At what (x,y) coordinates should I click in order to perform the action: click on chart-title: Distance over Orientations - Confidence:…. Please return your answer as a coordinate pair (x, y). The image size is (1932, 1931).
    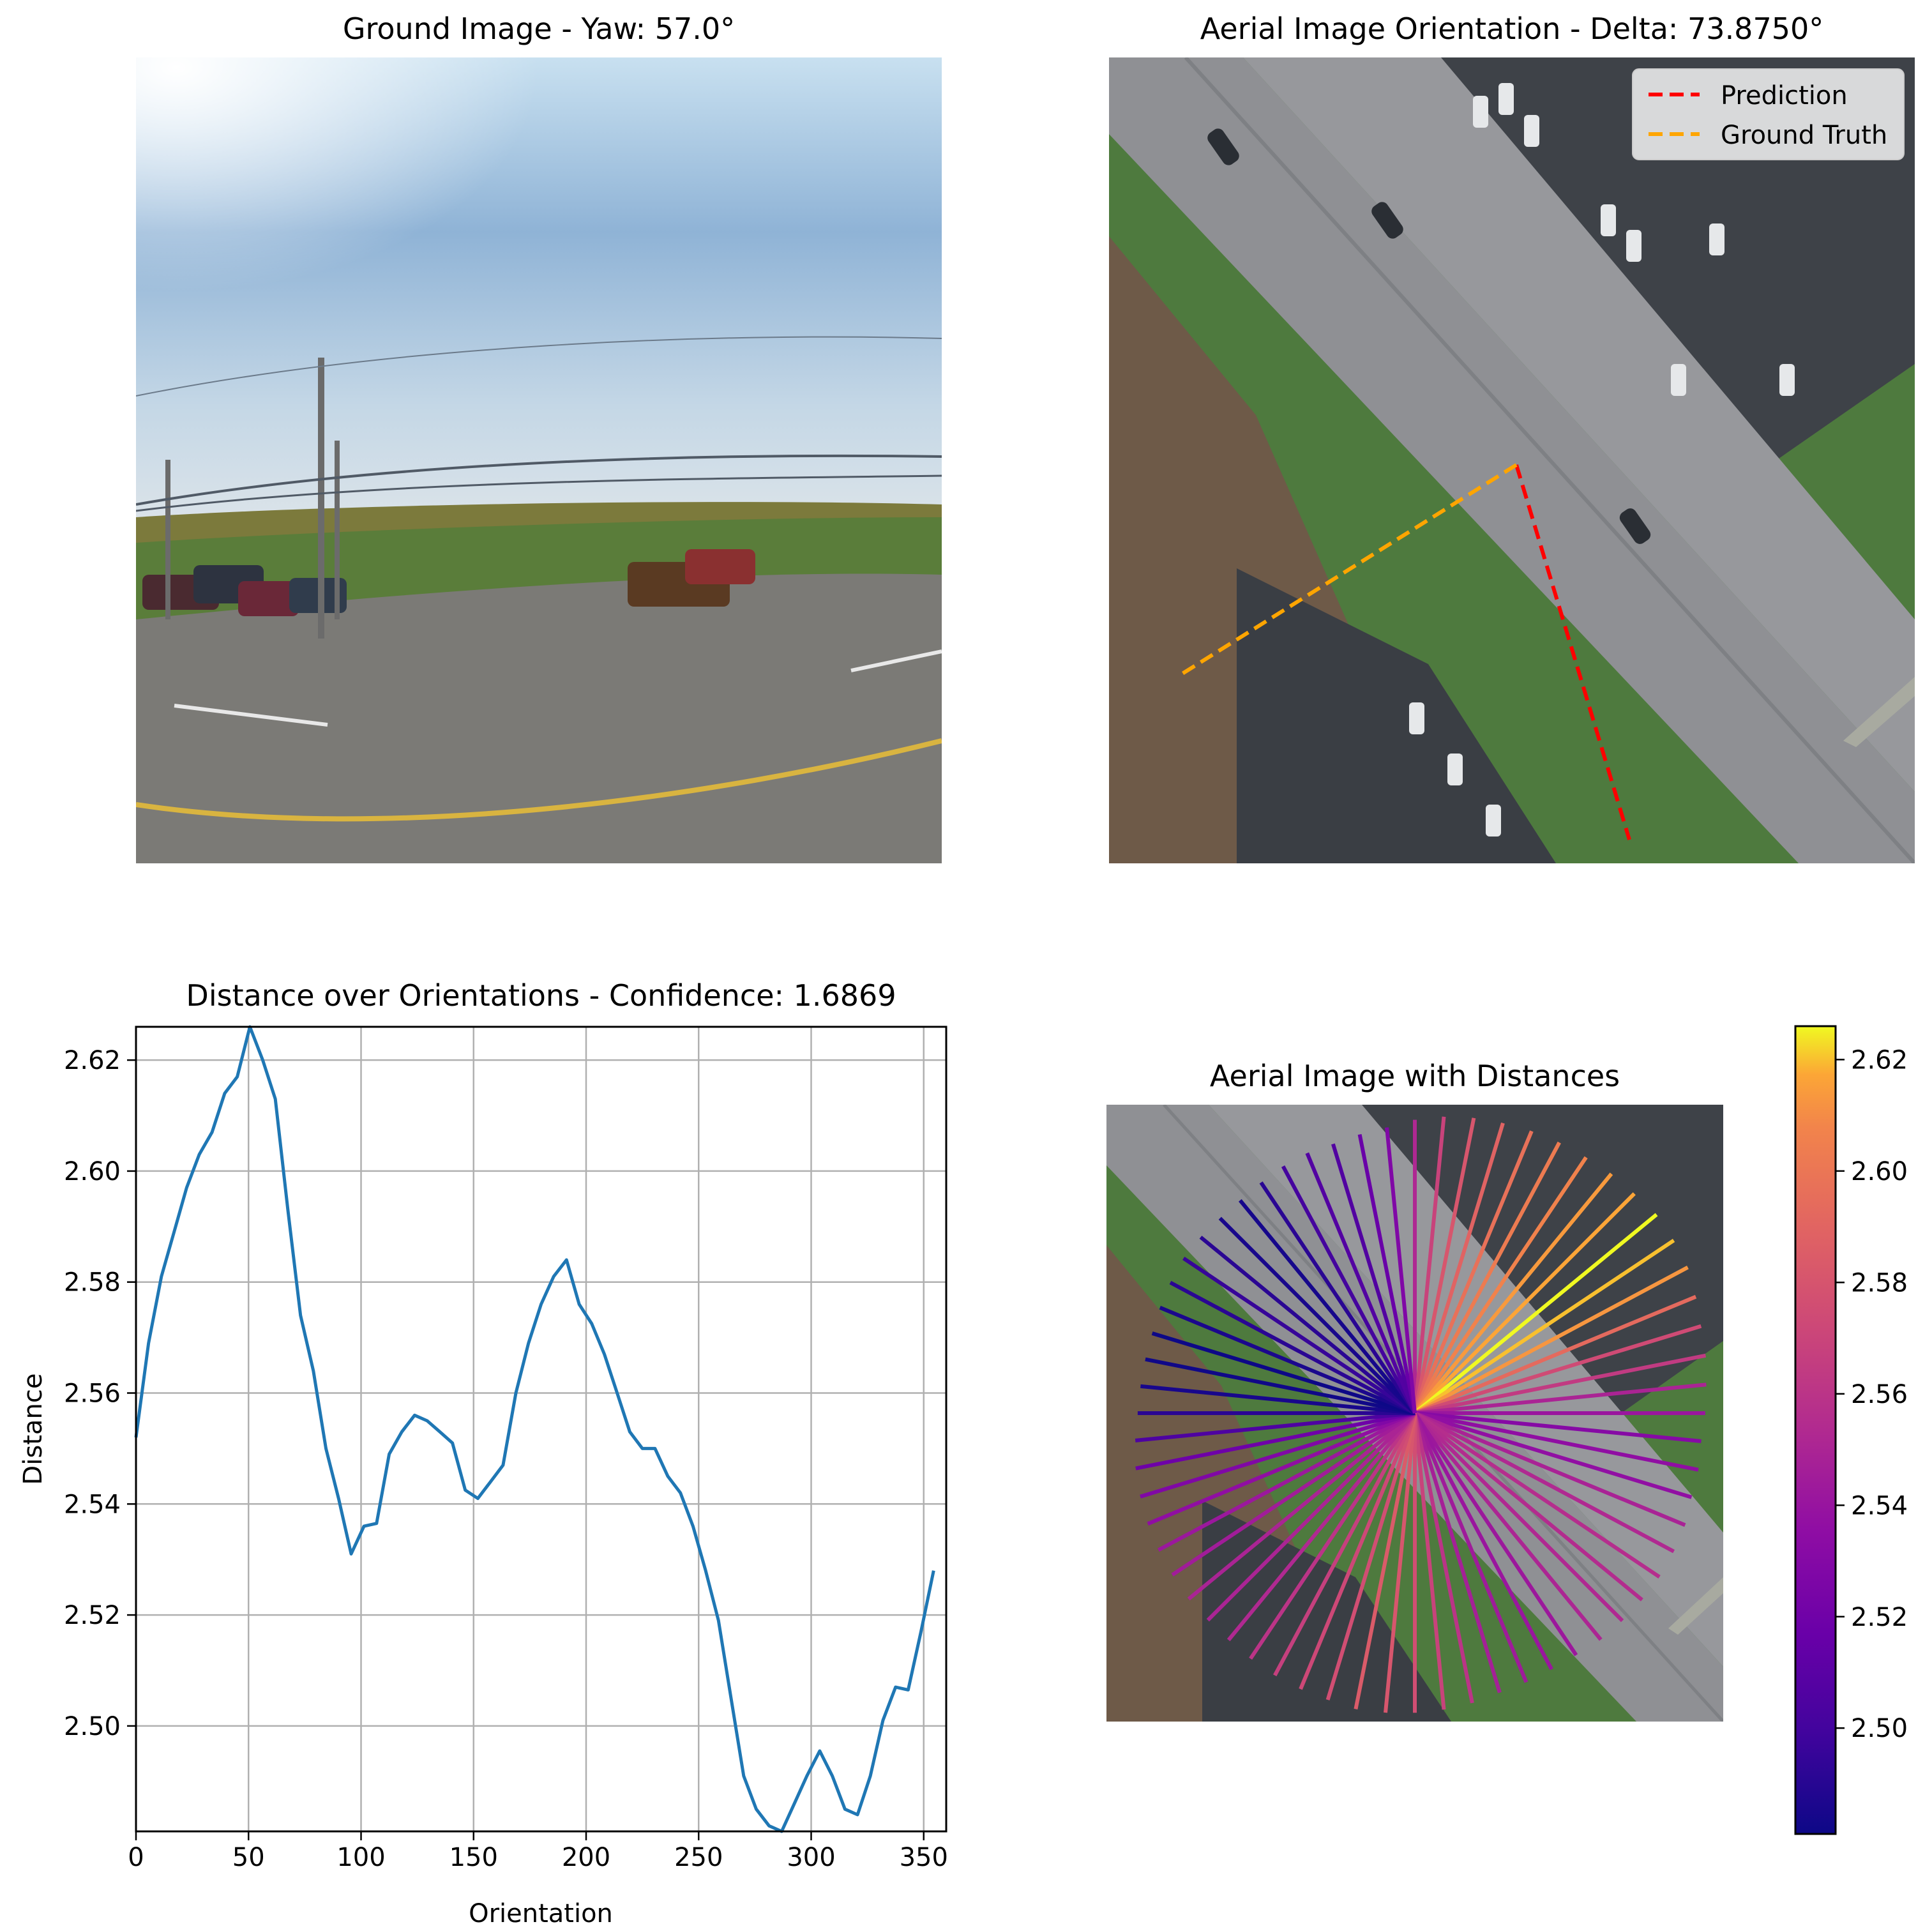
    Looking at the image, I should click on (541, 995).